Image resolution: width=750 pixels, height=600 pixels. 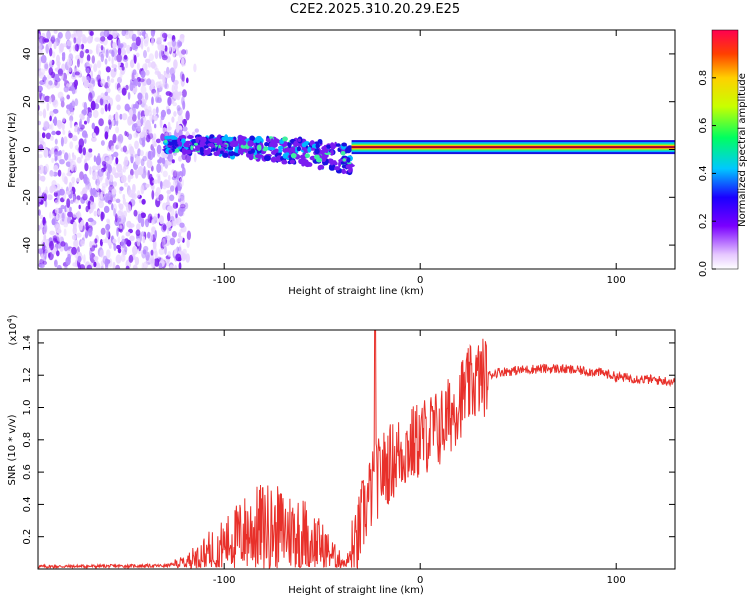 I want to click on x-tick-label: 100, so click(x=616, y=280).